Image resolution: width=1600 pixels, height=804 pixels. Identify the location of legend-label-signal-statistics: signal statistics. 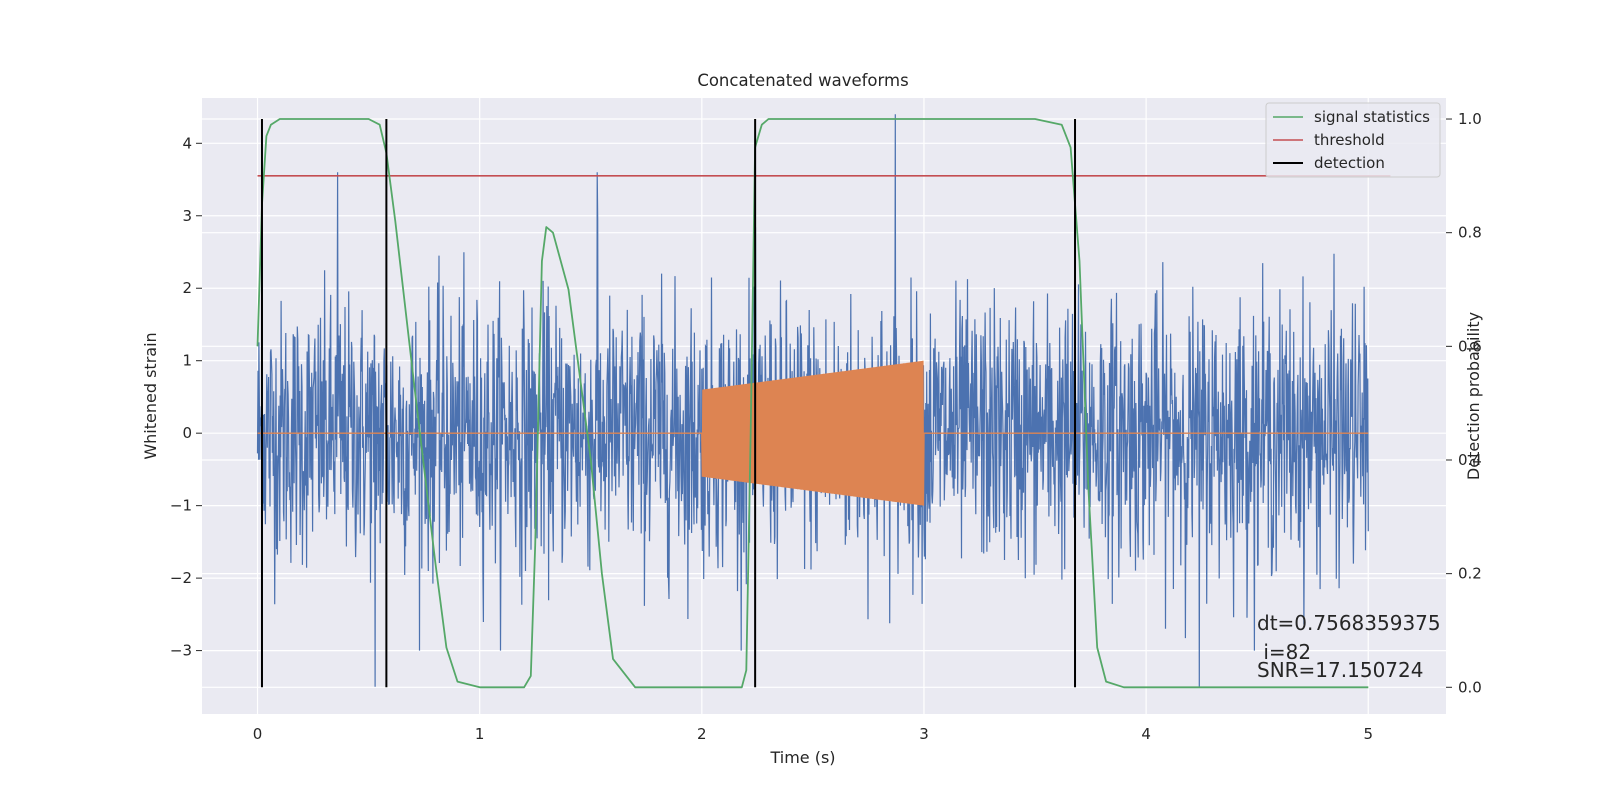
(1372, 117).